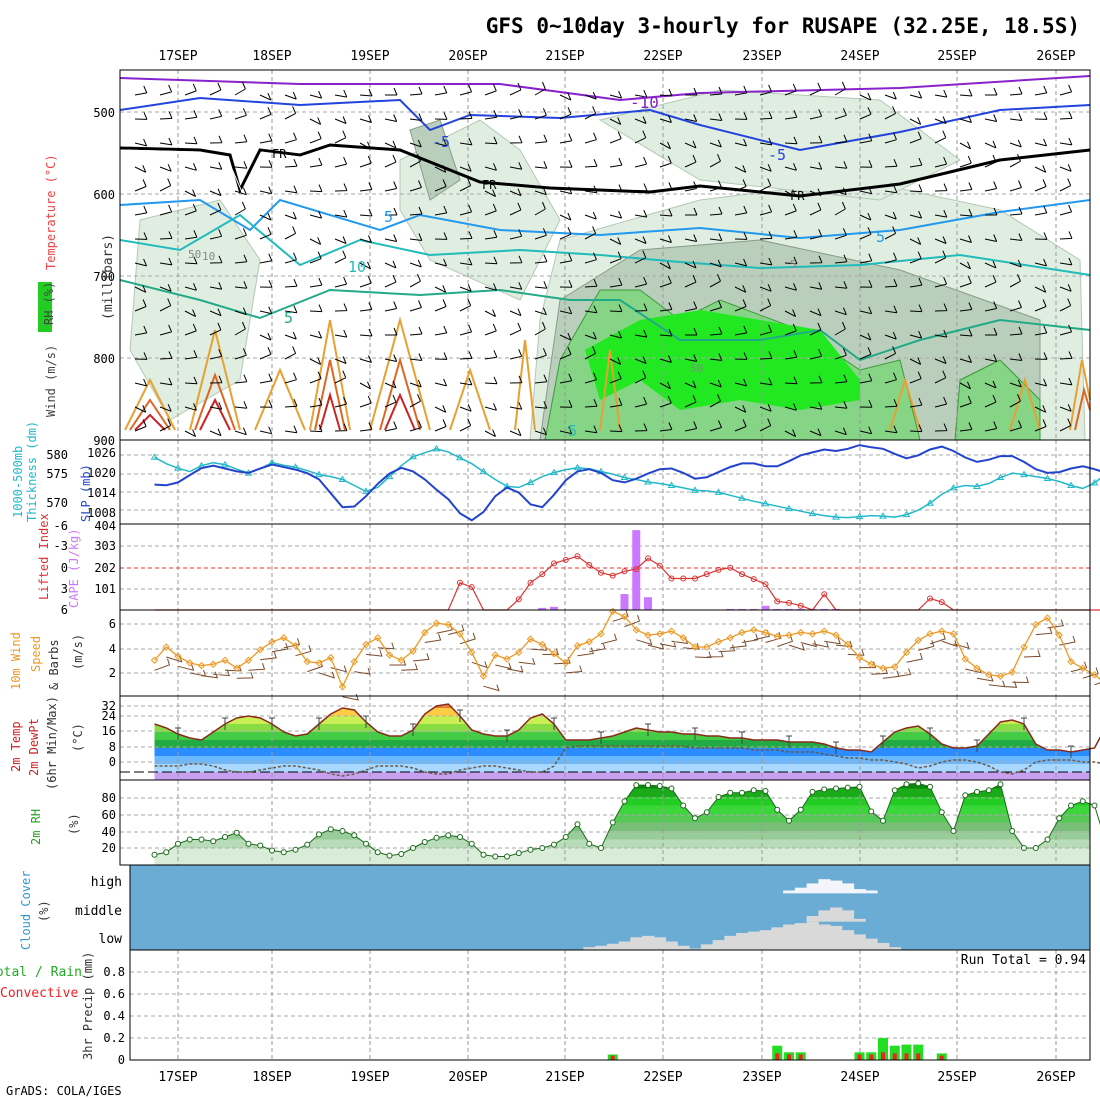 The image size is (1100, 1100). I want to click on ylabel-temp-2: 2m DewPt, so click(34, 747).